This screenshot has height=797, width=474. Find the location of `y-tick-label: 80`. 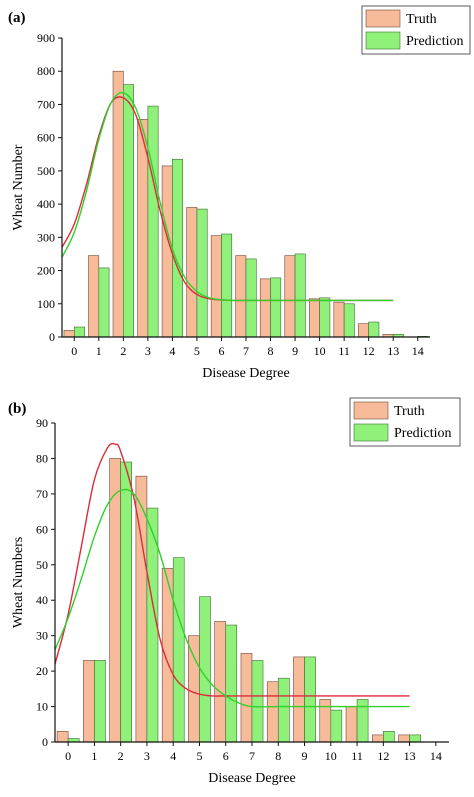

y-tick-label: 80 is located at coordinates (42, 458).